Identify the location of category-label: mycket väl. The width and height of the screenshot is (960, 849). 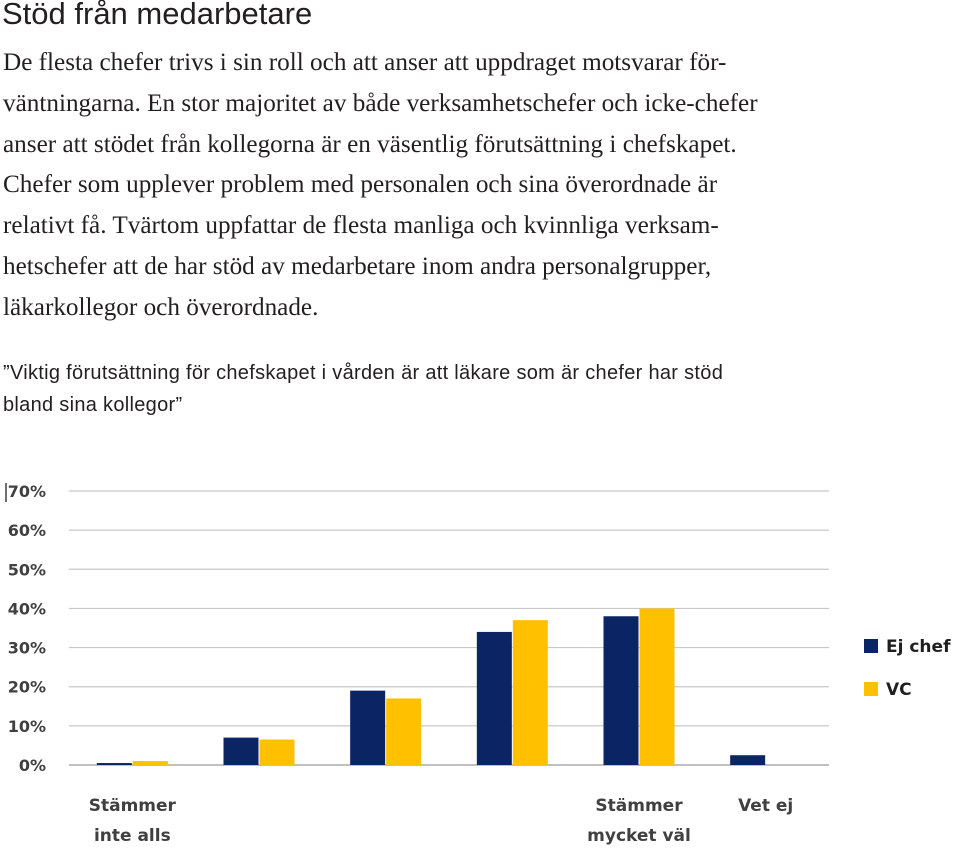
(639, 836).